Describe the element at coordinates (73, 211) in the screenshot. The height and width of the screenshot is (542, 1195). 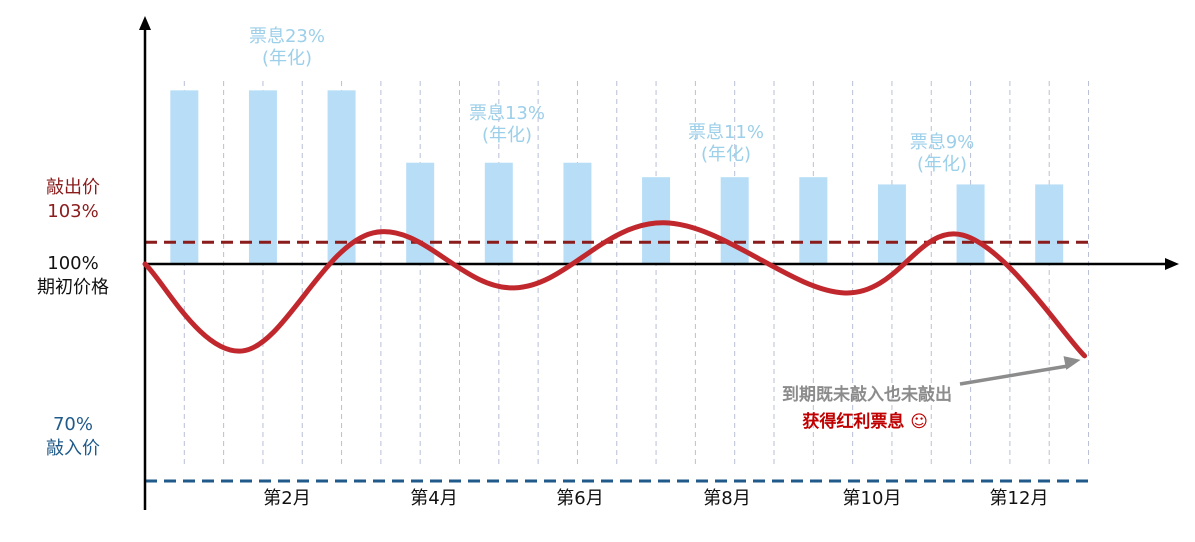
I see `knock-out-value: 103%` at that location.